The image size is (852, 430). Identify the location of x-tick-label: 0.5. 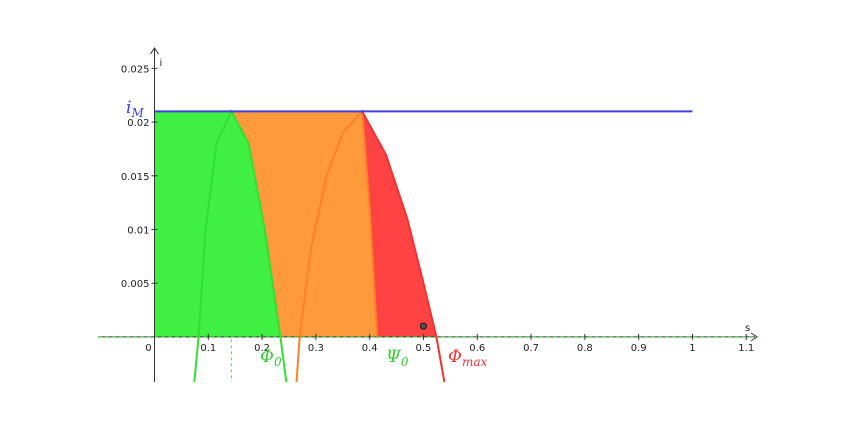
(424, 348).